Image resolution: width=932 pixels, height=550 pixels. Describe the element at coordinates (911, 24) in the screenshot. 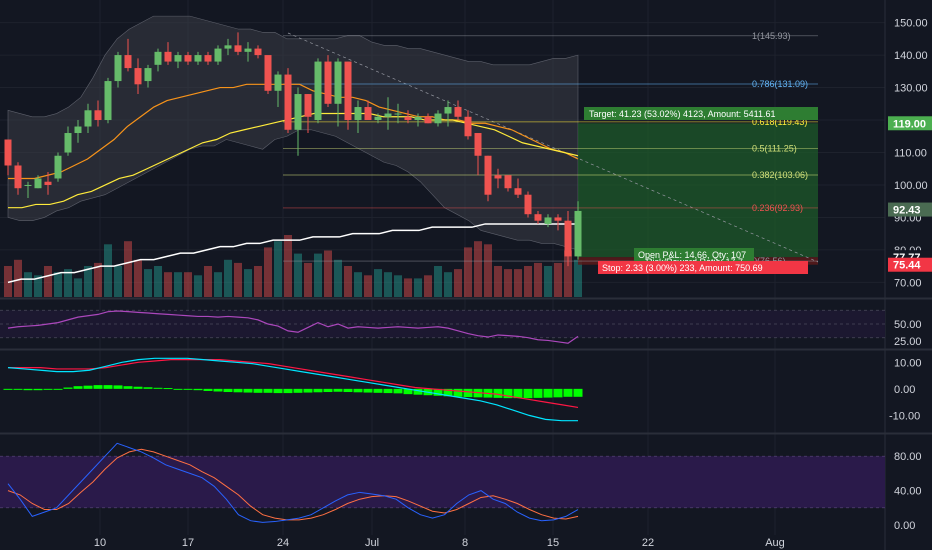

I see `price-tick-label: 150.00` at that location.